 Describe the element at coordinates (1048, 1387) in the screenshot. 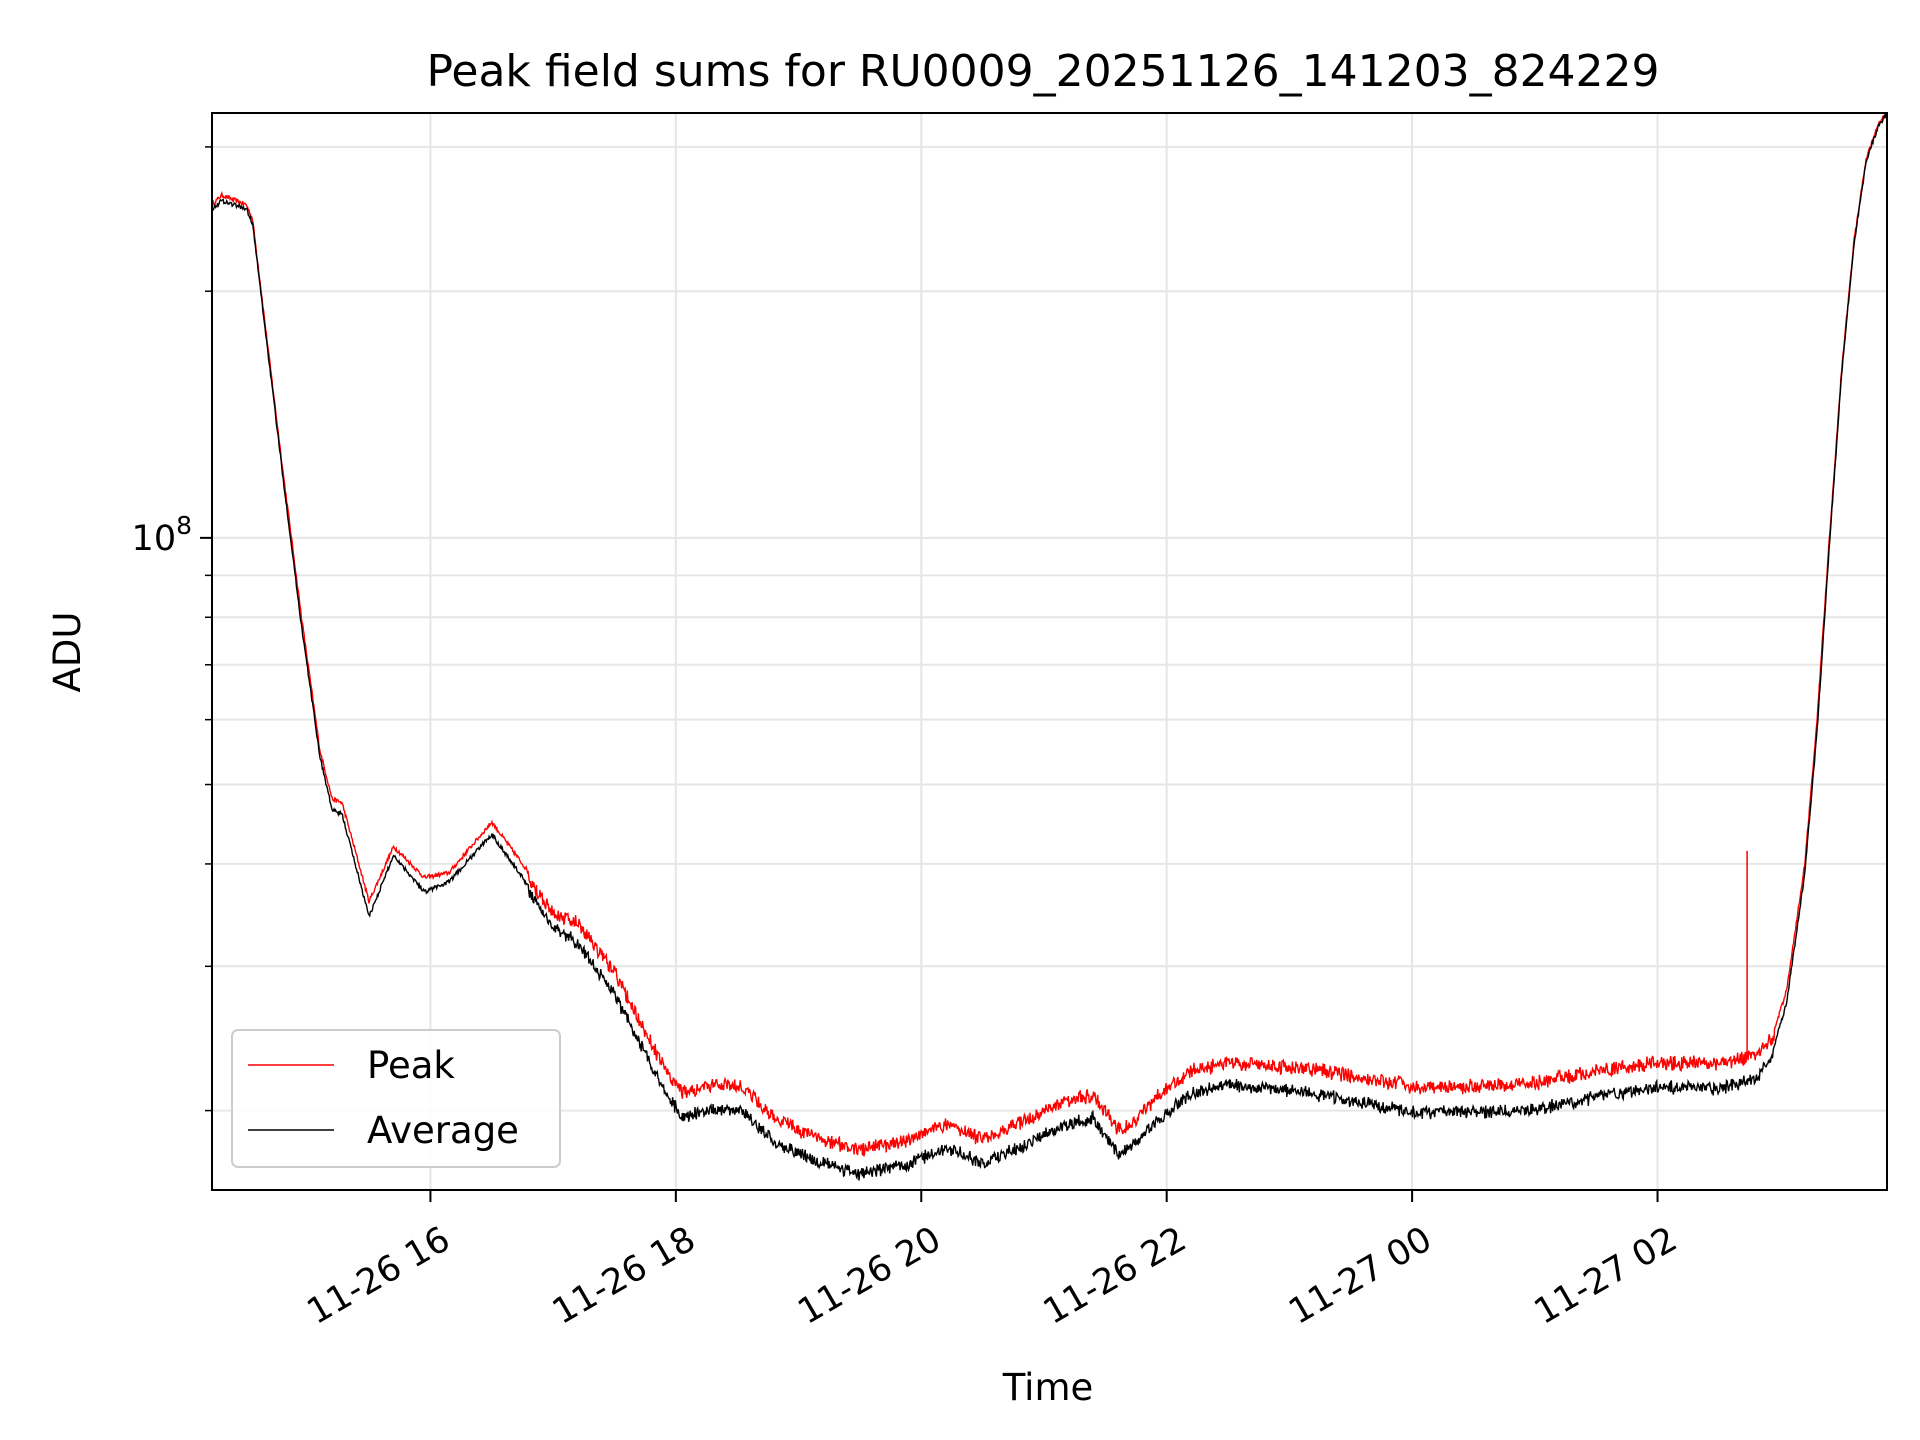

I see `x-axis-label: Time` at that location.